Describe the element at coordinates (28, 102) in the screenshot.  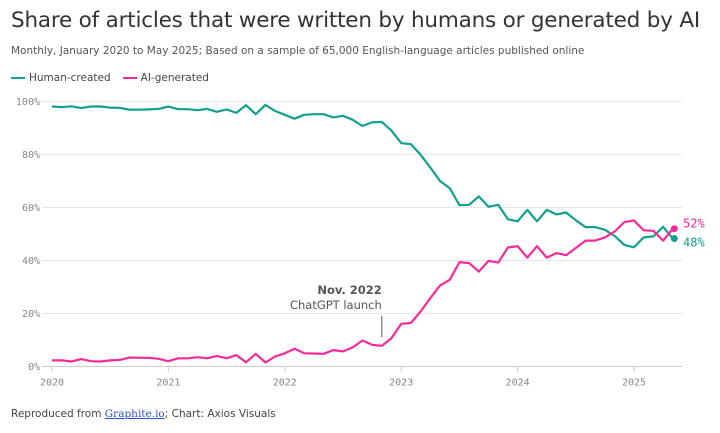
I see `y-tick-label: 100%` at that location.